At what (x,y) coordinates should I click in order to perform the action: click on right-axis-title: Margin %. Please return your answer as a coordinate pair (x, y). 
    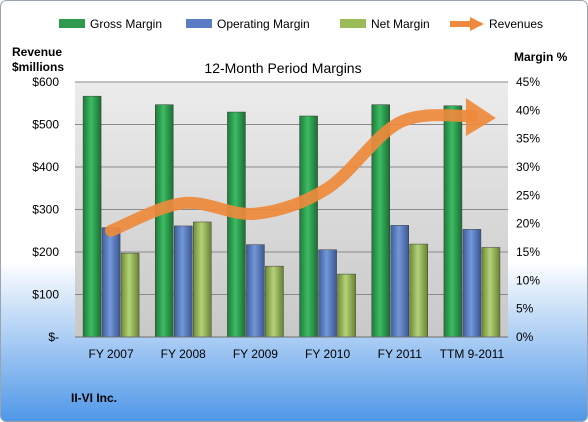
    Looking at the image, I should click on (541, 57).